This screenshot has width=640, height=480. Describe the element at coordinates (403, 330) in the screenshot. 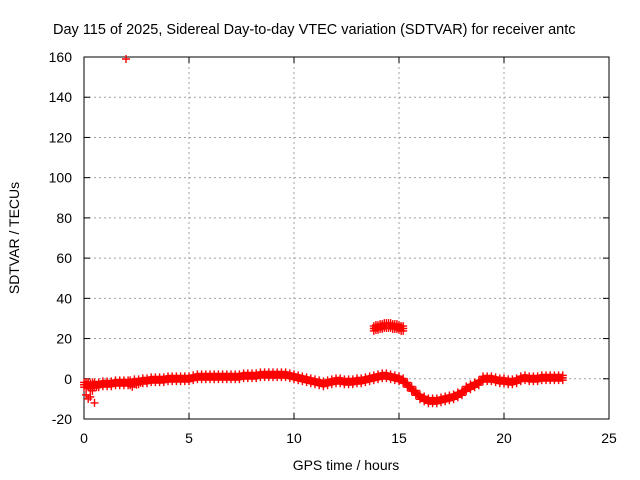

I see `data-point-elevated` at that location.